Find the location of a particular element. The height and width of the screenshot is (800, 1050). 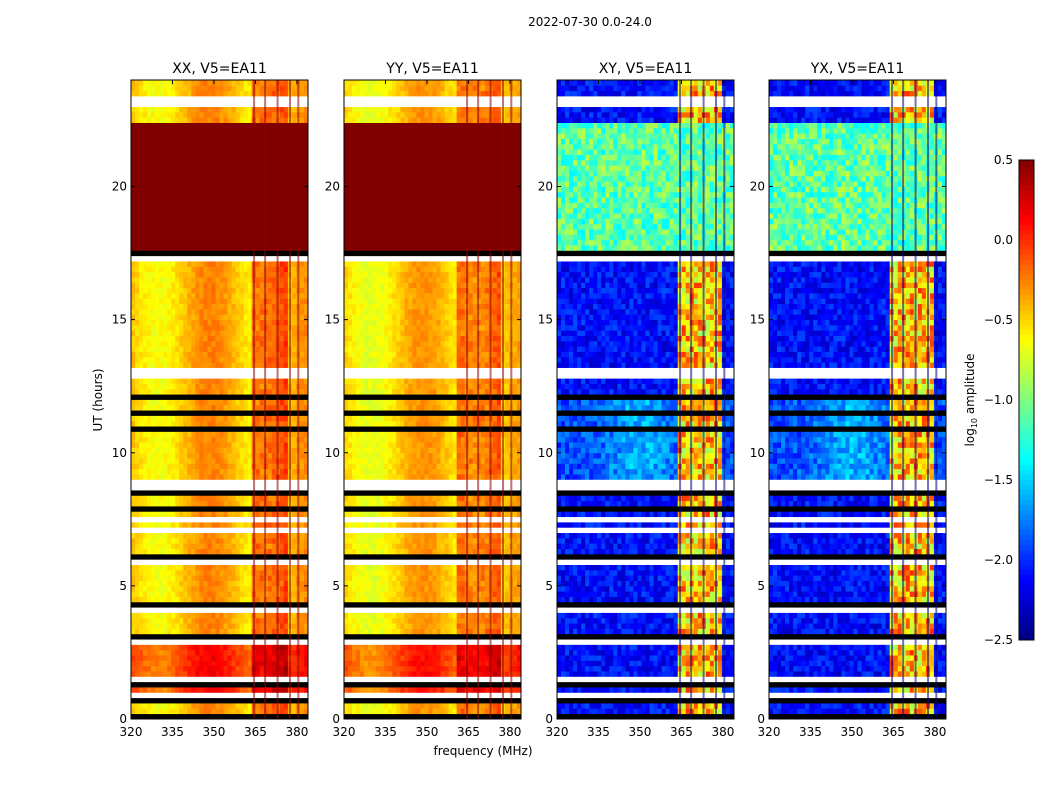

blank-row is located at coordinates (219, 610).